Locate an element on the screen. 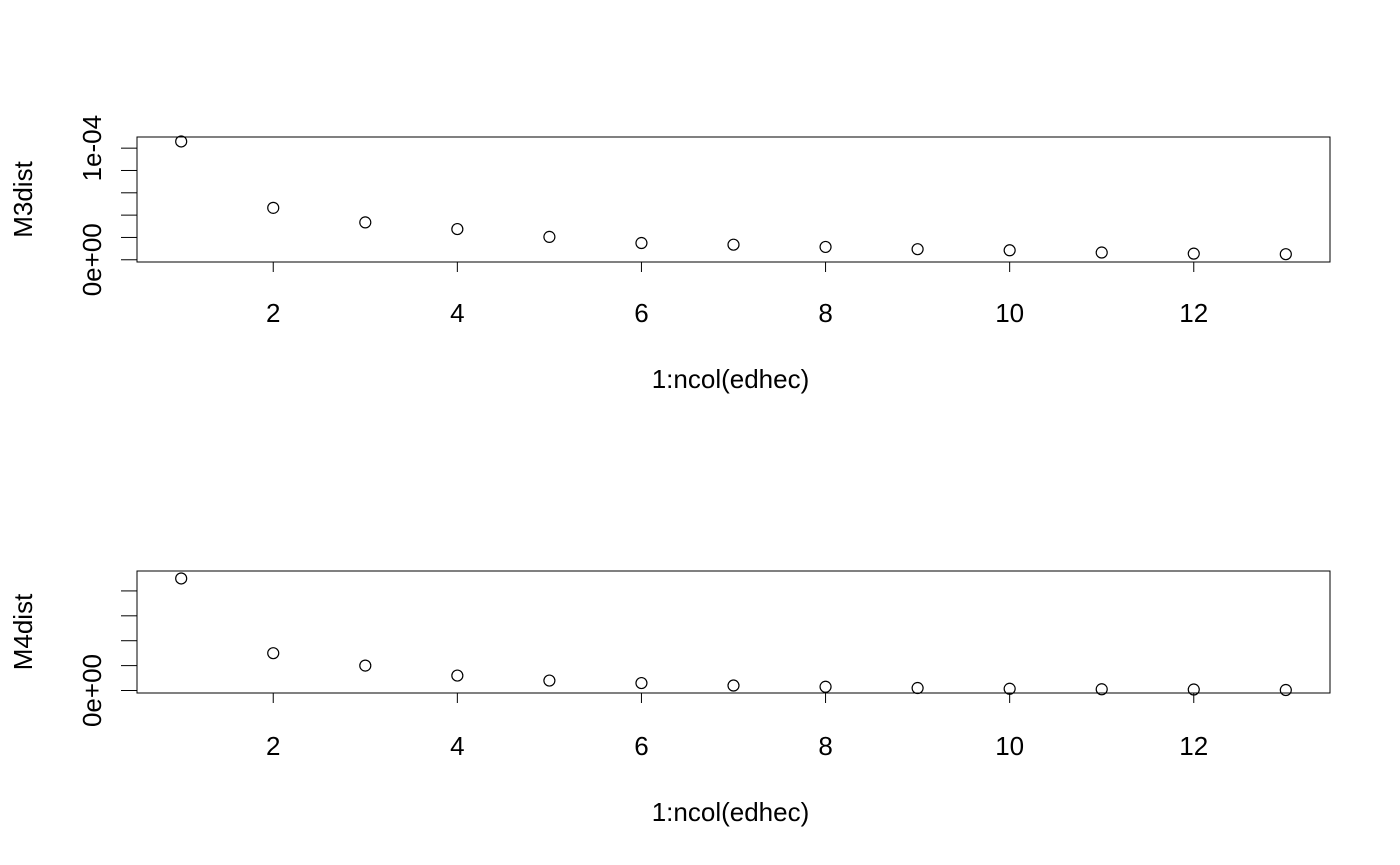 The image size is (1400, 865). y-axis-title: M3dist is located at coordinates (23, 198).